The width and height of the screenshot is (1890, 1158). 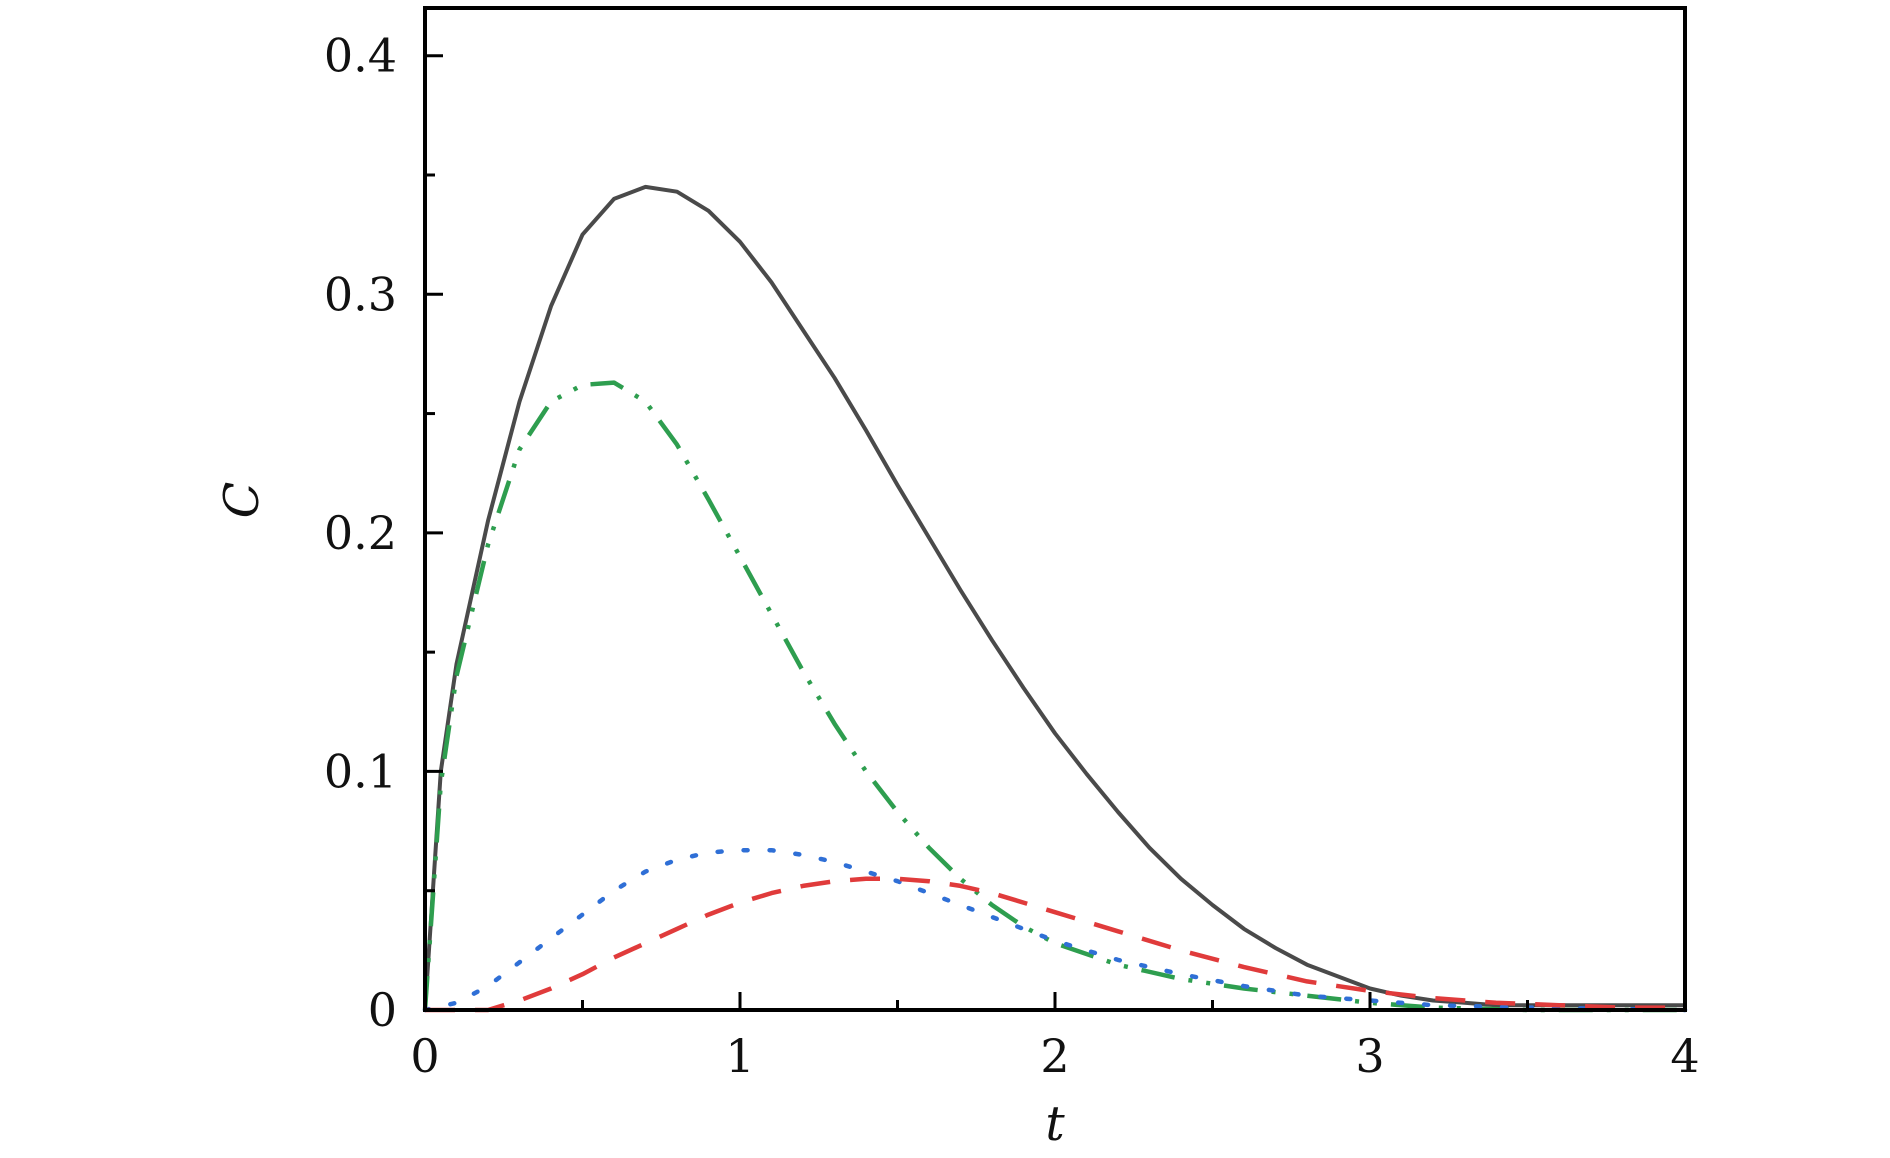 I want to click on y-tick-label: 0.3, so click(x=360, y=294).